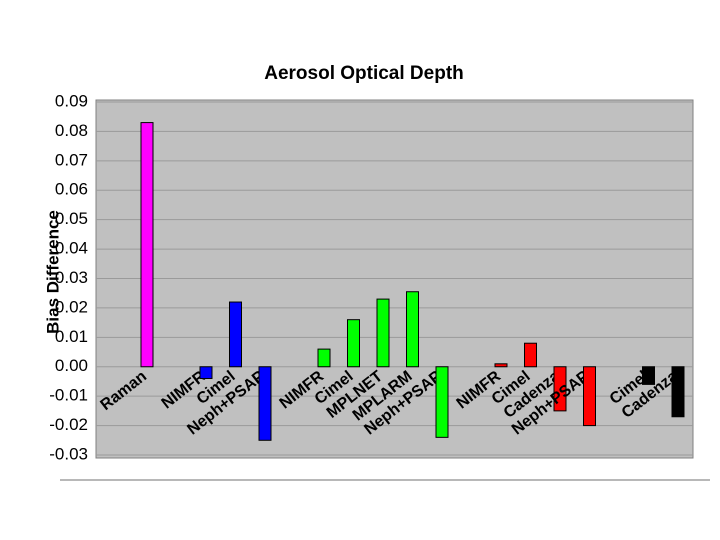  What do you see at coordinates (71, 159) in the screenshot?
I see `y-tick-label: 0.07` at bounding box center [71, 159].